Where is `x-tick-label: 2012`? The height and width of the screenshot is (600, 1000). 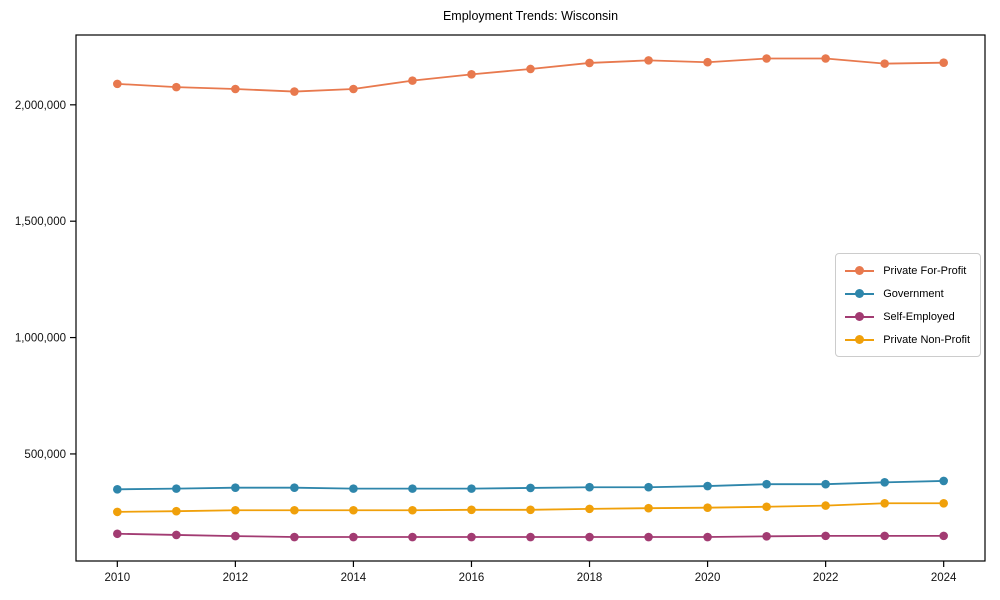 x-tick-label: 2012 is located at coordinates (236, 578).